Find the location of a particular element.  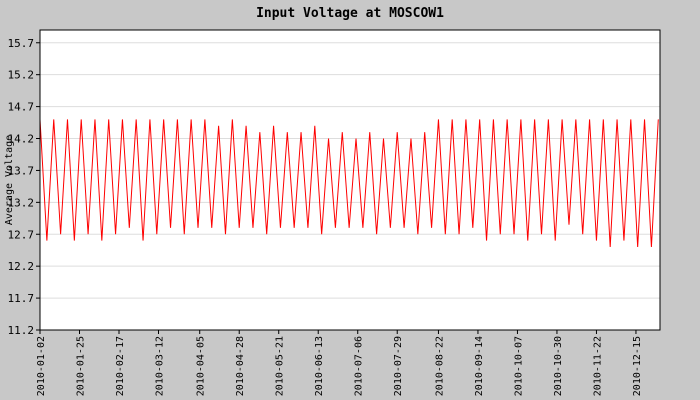

y-tick-label: 11.7 is located at coordinates (21, 298).